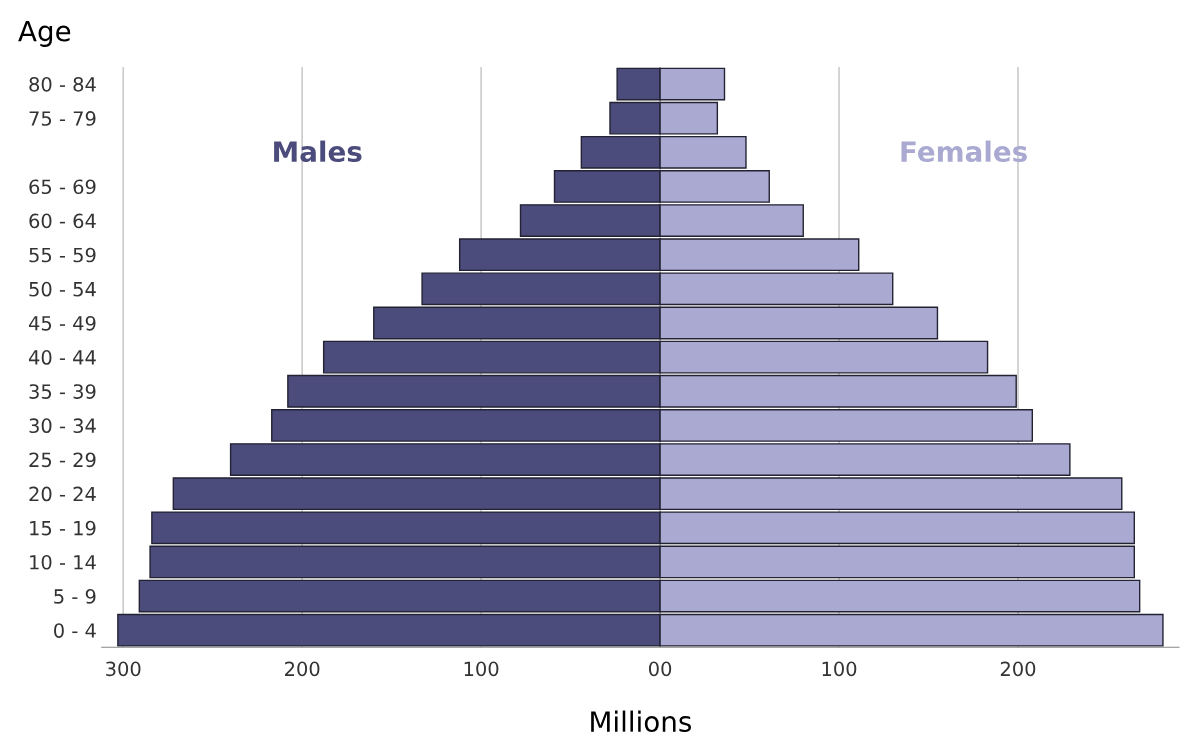 This screenshot has width=1197, height=744. Describe the element at coordinates (75, 630) in the screenshot. I see `y-tick-label: 0 - 4` at that location.